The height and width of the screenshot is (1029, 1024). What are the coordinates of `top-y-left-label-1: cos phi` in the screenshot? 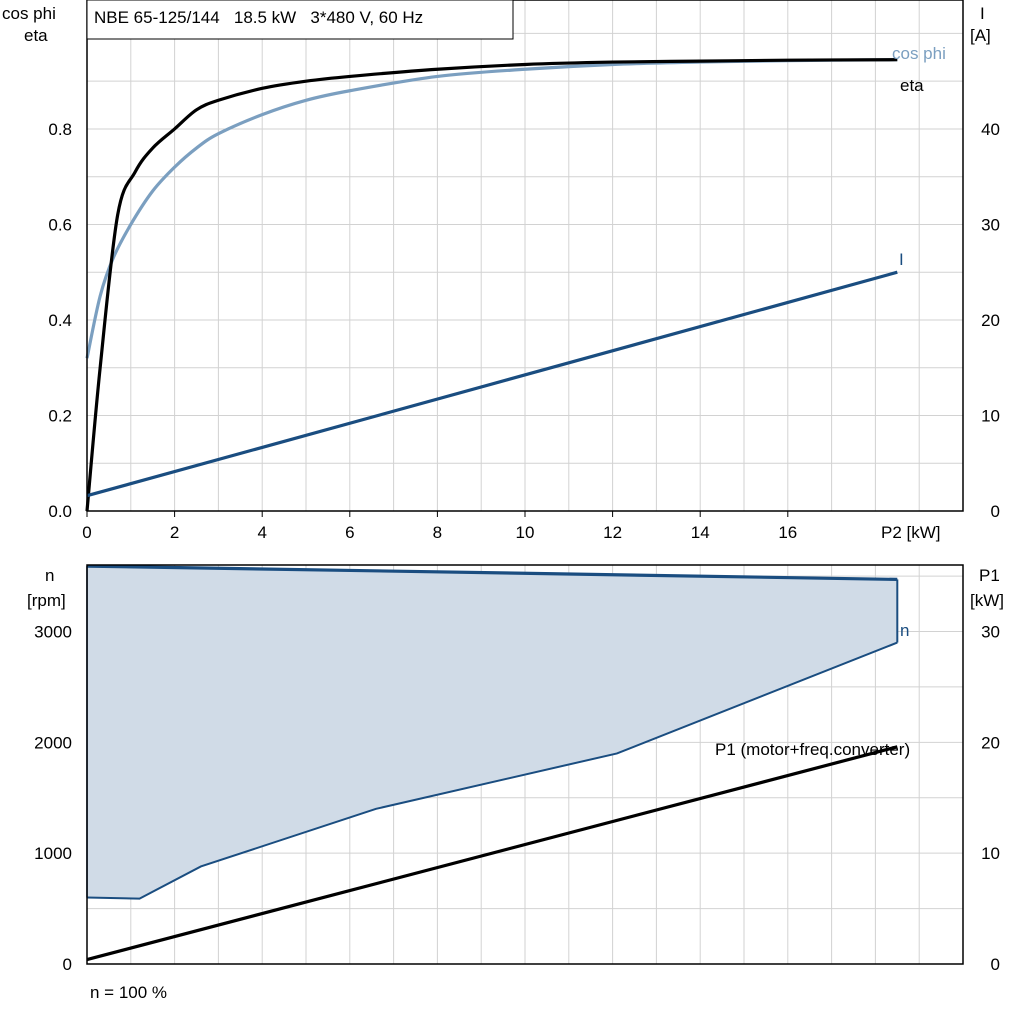 It's located at (29, 13).